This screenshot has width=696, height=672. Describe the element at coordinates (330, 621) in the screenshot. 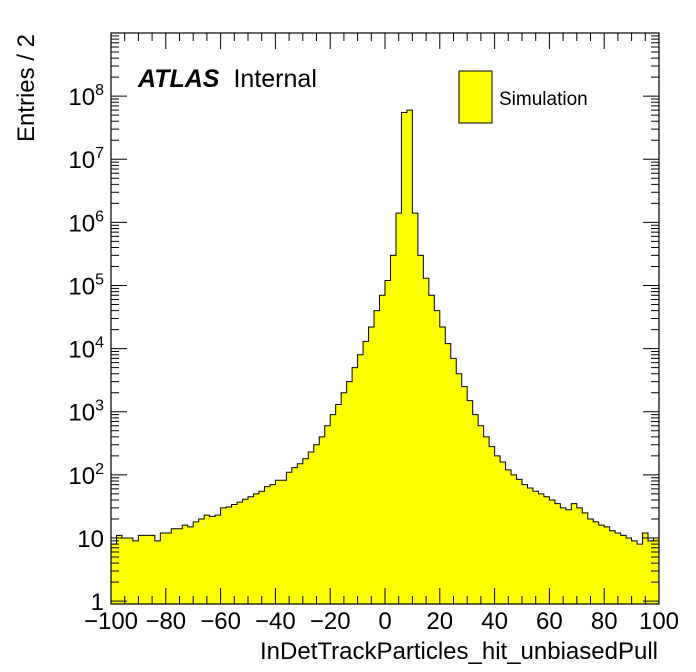

I see `x-tick-label: −20` at that location.